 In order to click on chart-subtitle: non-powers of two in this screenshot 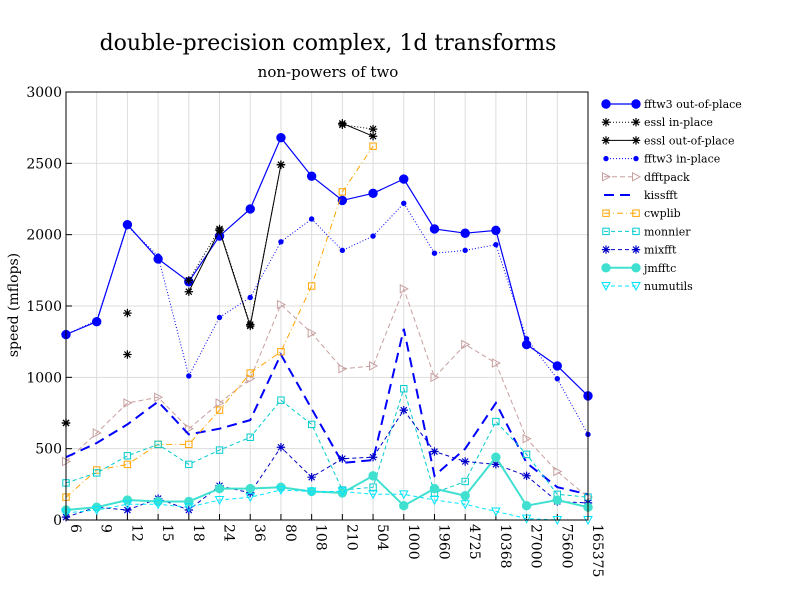, I will do `click(328, 72)`.